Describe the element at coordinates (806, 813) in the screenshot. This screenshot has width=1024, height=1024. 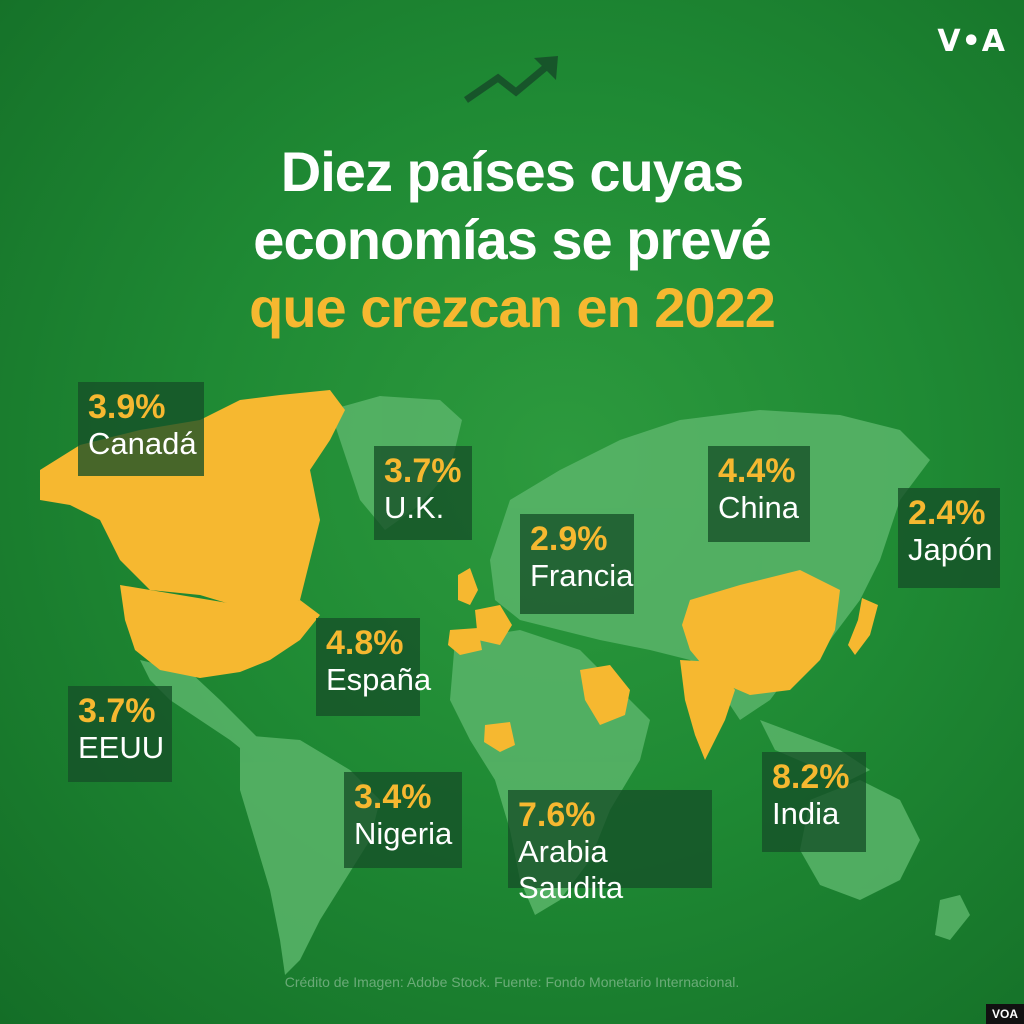
I see `label-country: India` at that location.